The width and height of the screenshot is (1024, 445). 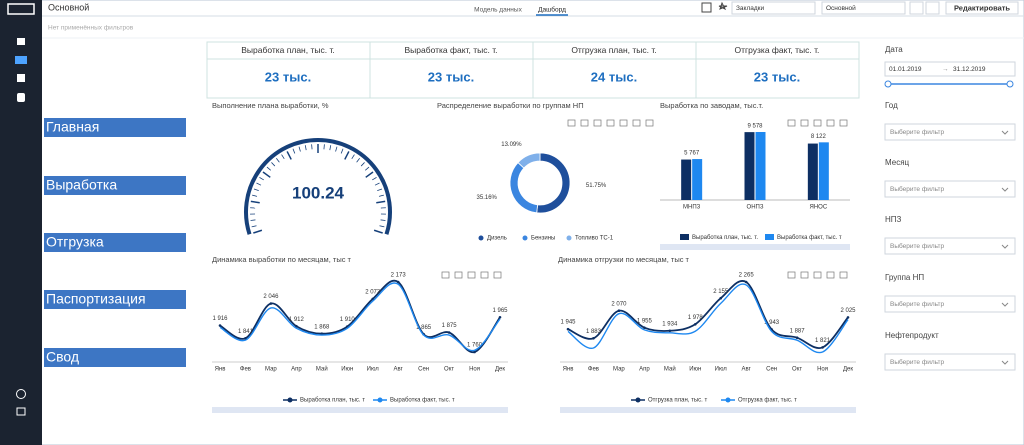 I want to click on filter-label: Дата, so click(x=894, y=49).